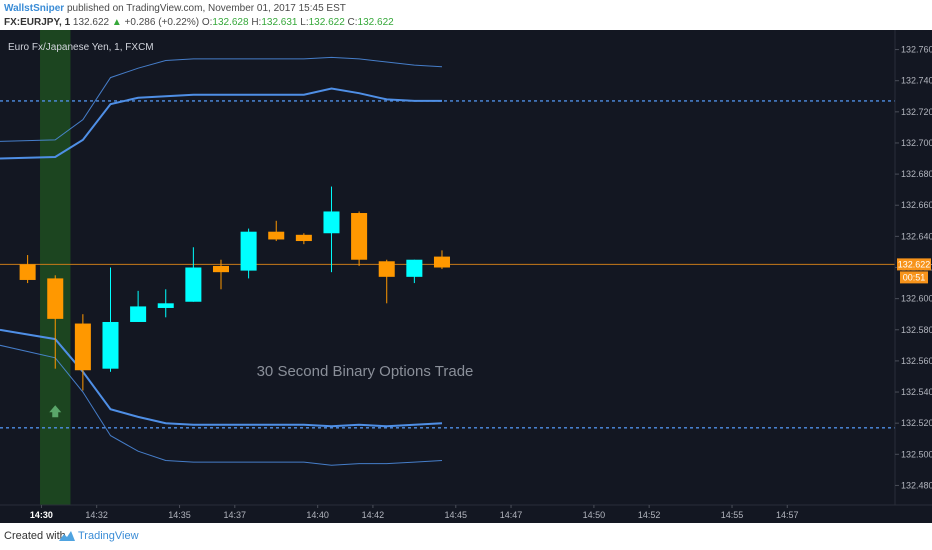 This screenshot has height=550, width=932. I want to click on tradingview-logo-icon, so click(67, 536).